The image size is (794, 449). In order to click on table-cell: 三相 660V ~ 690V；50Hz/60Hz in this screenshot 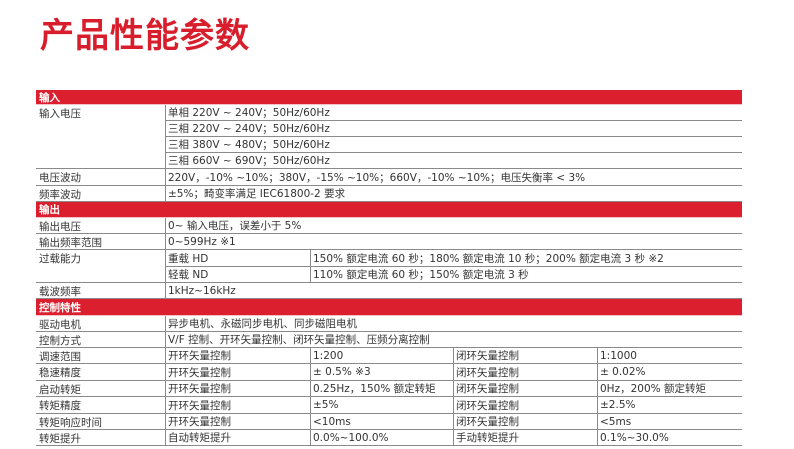, I will do `click(453, 161)`.